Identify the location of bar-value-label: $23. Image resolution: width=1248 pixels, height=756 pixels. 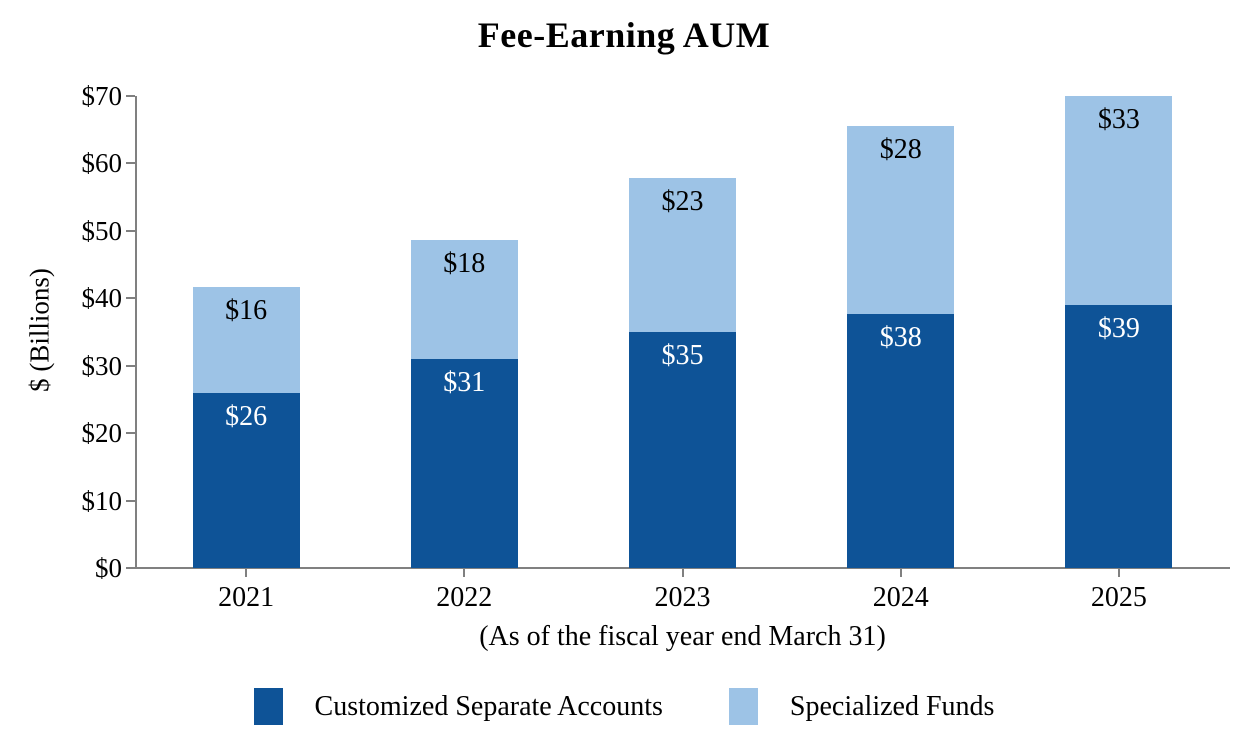
(682, 202).